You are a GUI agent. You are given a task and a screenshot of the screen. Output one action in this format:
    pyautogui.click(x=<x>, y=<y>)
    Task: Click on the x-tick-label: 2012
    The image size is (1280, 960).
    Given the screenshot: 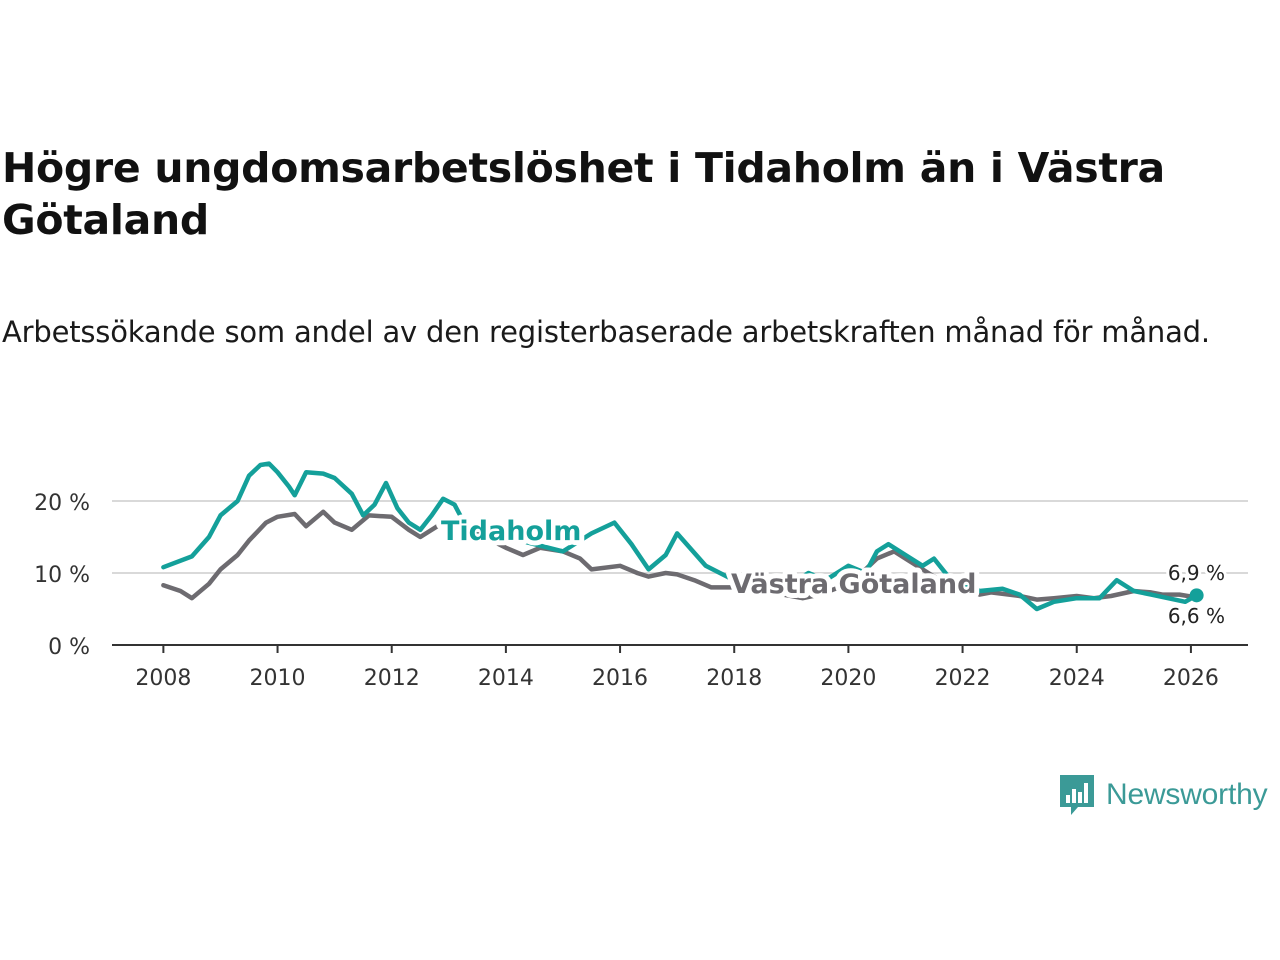 What is the action you would take?
    pyautogui.click(x=392, y=678)
    